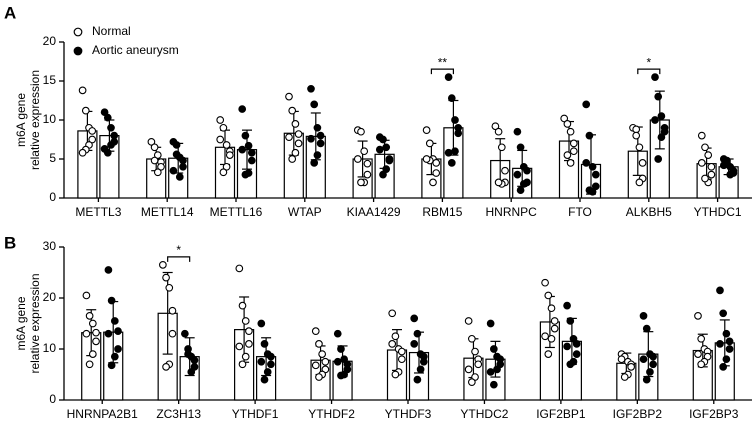 The height and width of the screenshot is (444, 756). What do you see at coordinates (484, 414) in the screenshot?
I see `x-tick-label: YTHDC2` at bounding box center [484, 414].